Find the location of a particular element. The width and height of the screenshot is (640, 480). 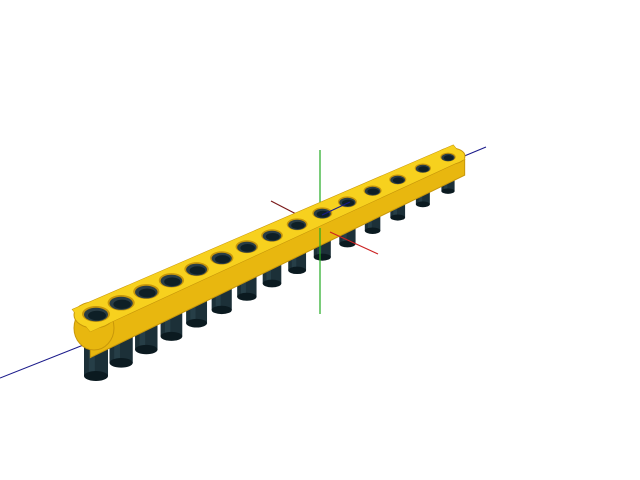

x-axis-line-front is located at coordinates (354, 243).